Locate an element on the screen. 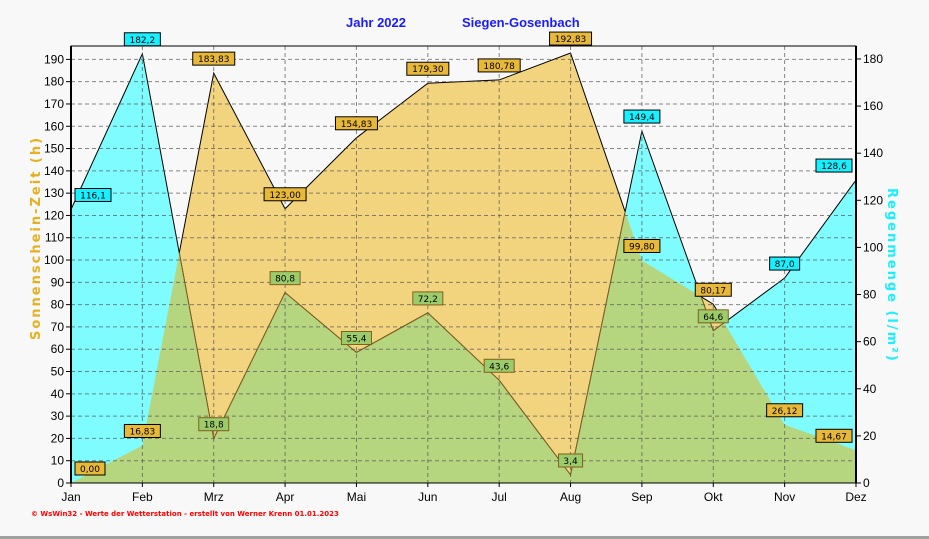 The image size is (929, 539). rain-data-label: 128,6 is located at coordinates (834, 165).